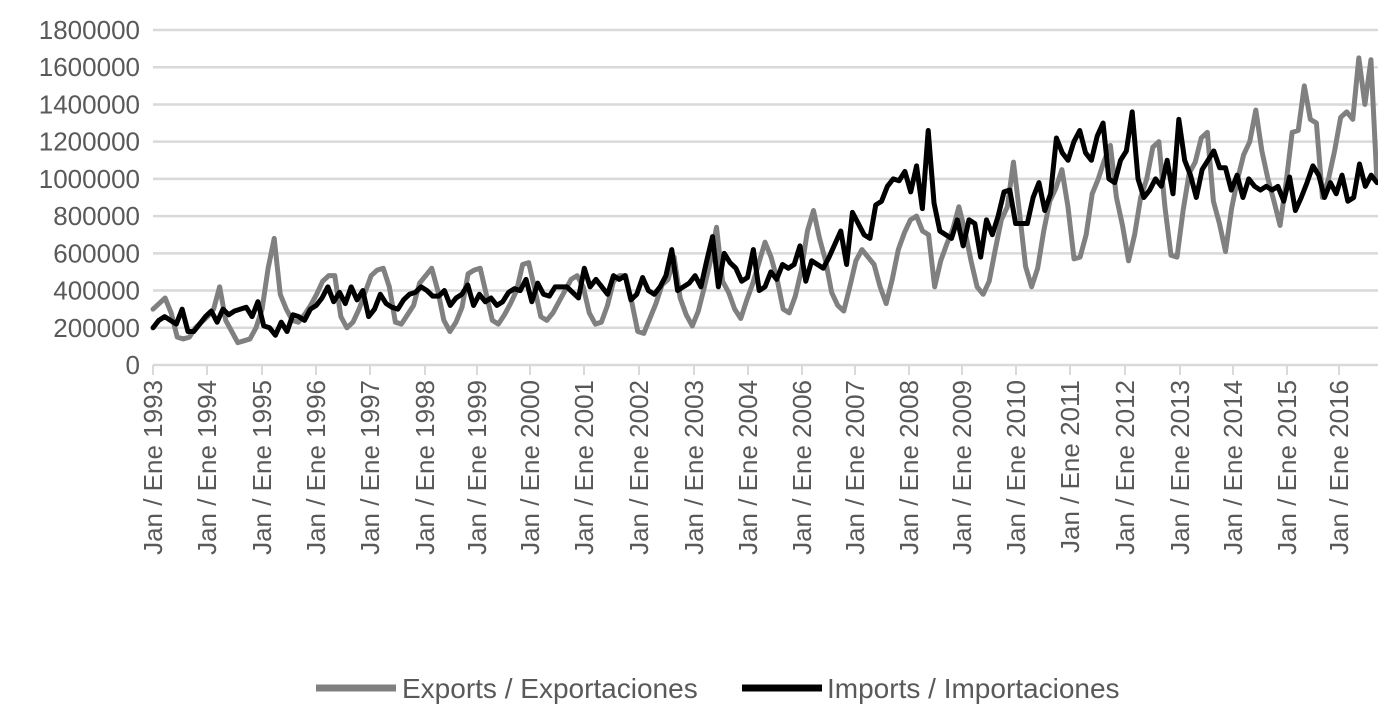  What do you see at coordinates (133, 365) in the screenshot?
I see `y-tick-label: 0` at bounding box center [133, 365].